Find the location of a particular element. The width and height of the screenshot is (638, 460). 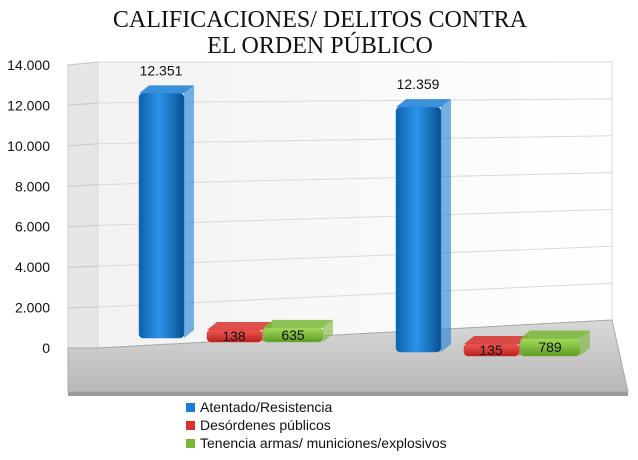

y-tick-label: 14.000 is located at coordinates (28, 65).